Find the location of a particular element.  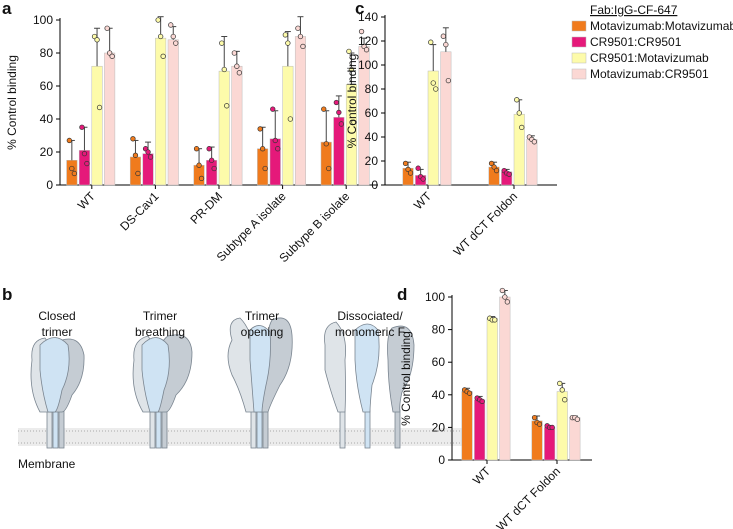

stage-label: Closed is located at coordinates (56, 316).